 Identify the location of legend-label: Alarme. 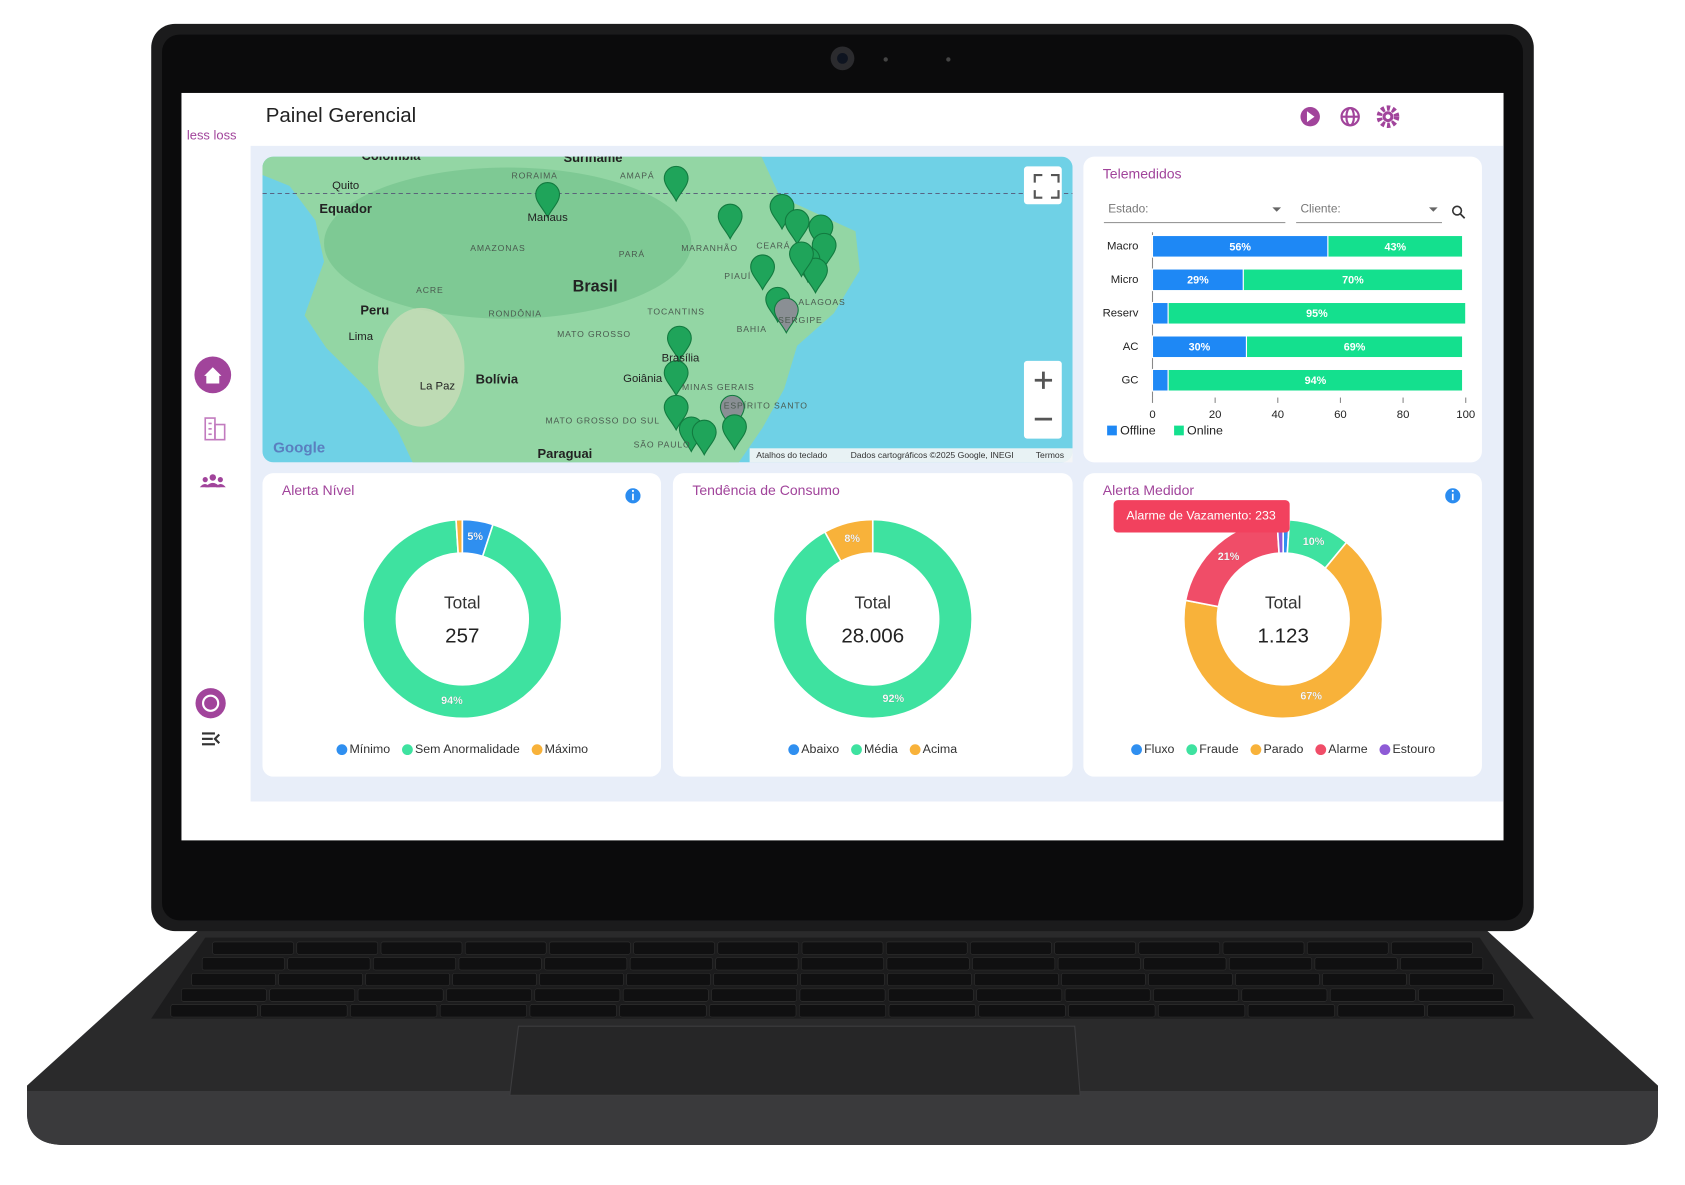
(1347, 749).